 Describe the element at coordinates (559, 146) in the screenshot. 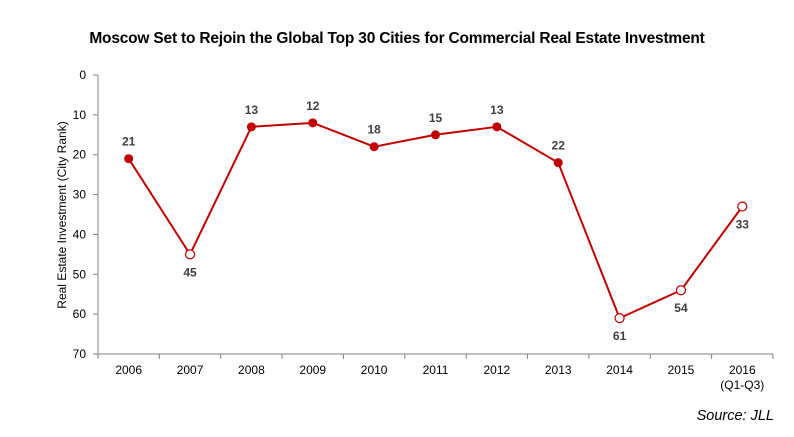

I see `data-label: 22` at that location.